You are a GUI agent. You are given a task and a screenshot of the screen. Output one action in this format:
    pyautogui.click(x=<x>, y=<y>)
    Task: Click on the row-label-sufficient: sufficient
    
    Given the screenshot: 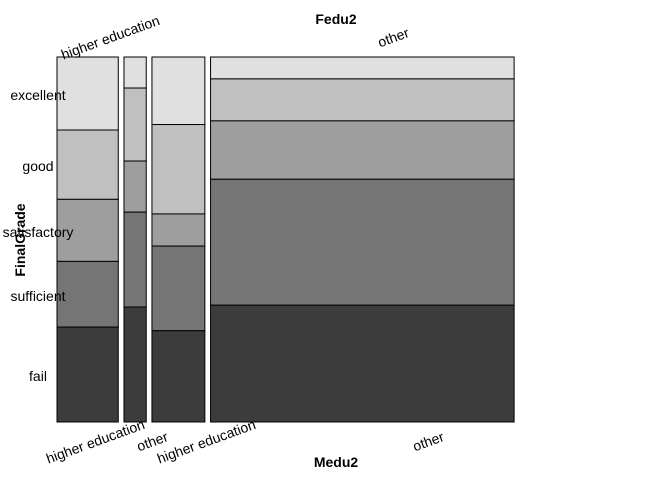 What is the action you would take?
    pyautogui.click(x=38, y=296)
    